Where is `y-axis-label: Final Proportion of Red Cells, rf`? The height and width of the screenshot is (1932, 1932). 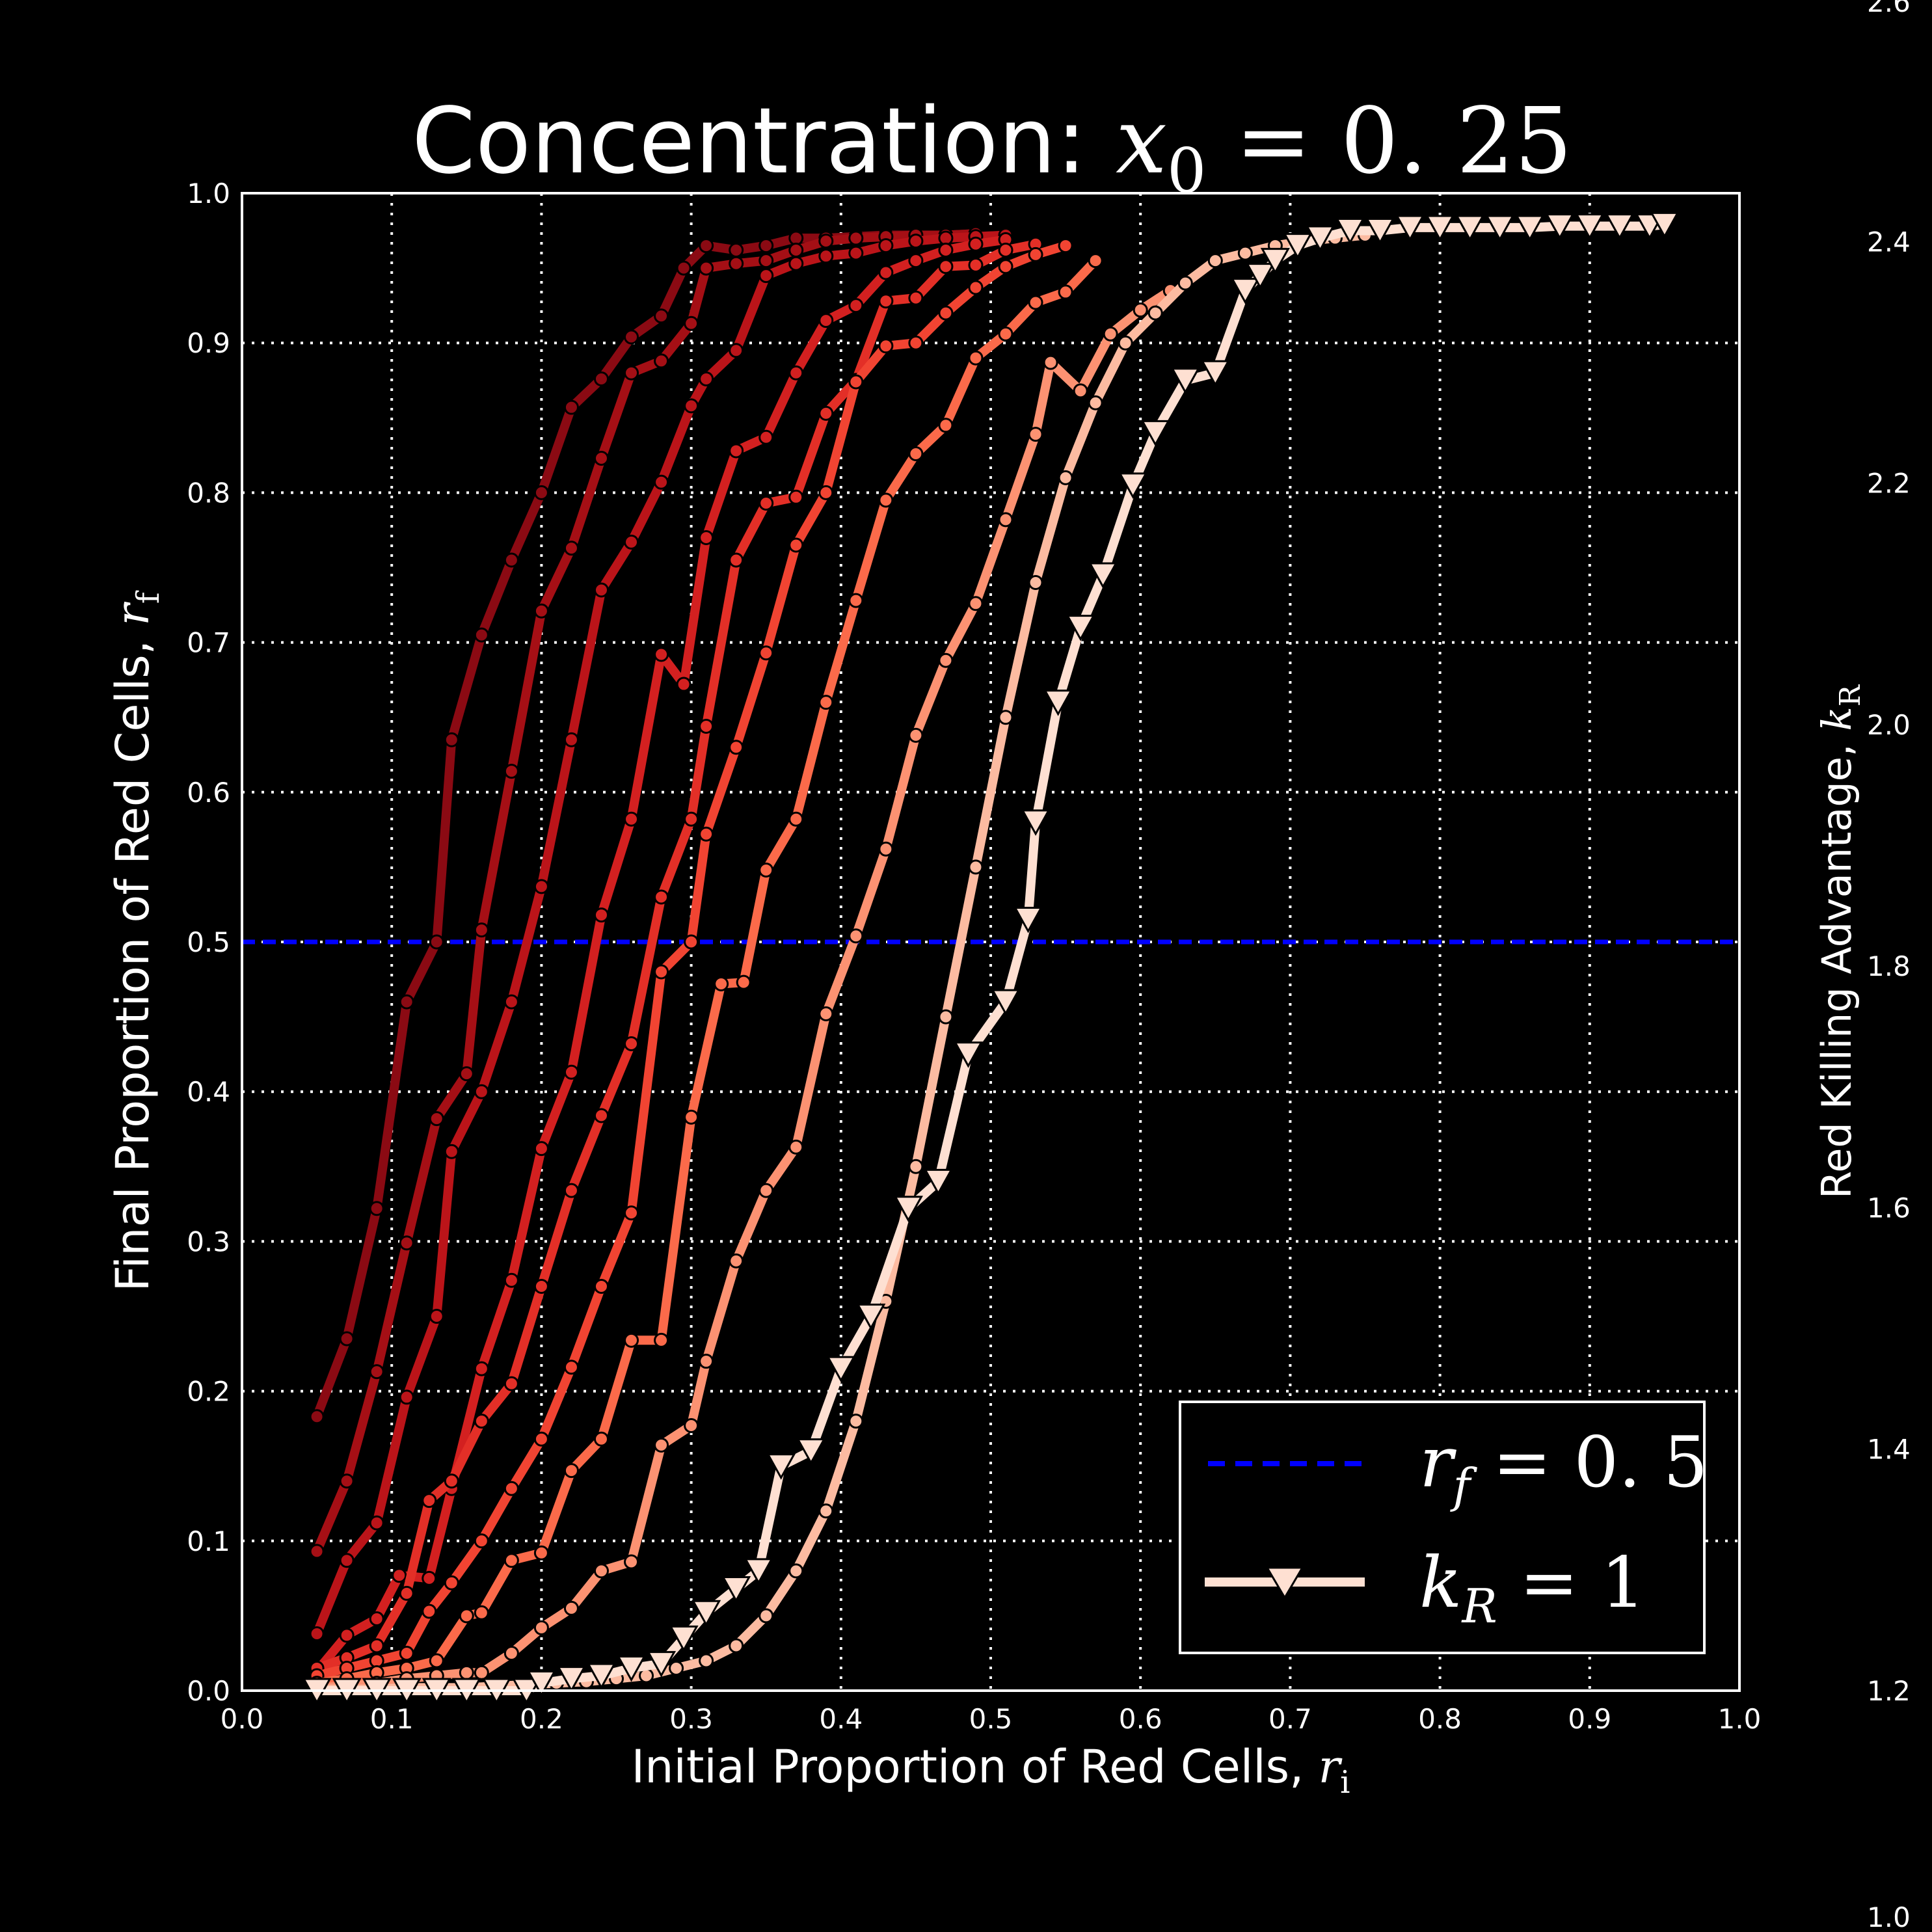
y-axis-label: Final Proportion of Red Cells, rf is located at coordinates (136, 940).